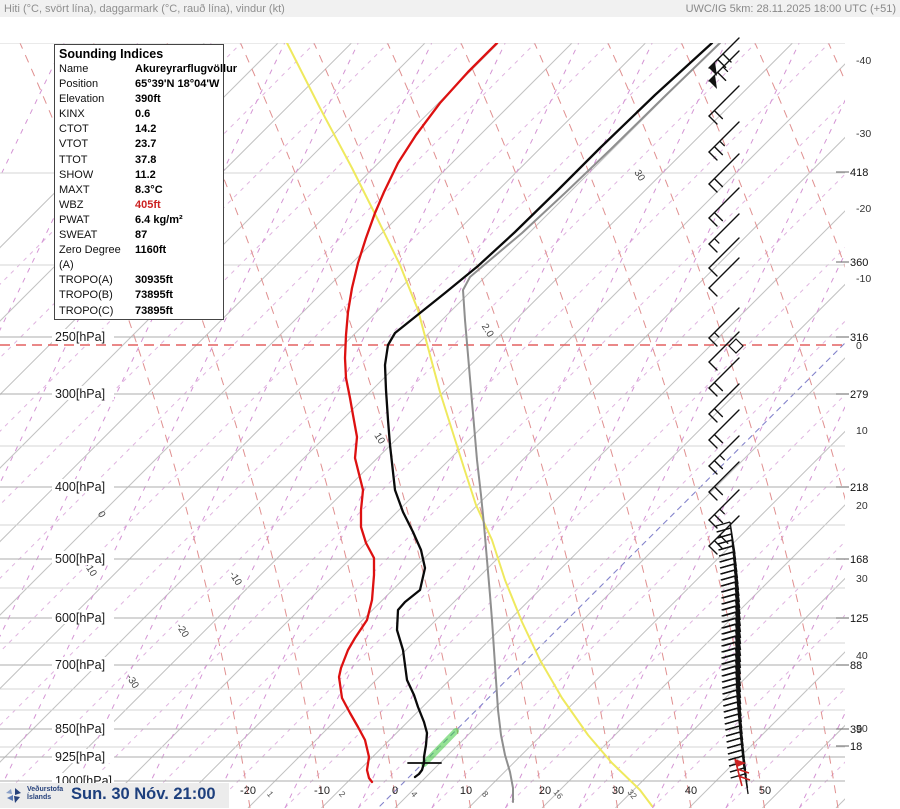 This screenshot has width=900, height=809. What do you see at coordinates (139, 53) in the screenshot?
I see `indices-title: Sounding Indices` at bounding box center [139, 53].